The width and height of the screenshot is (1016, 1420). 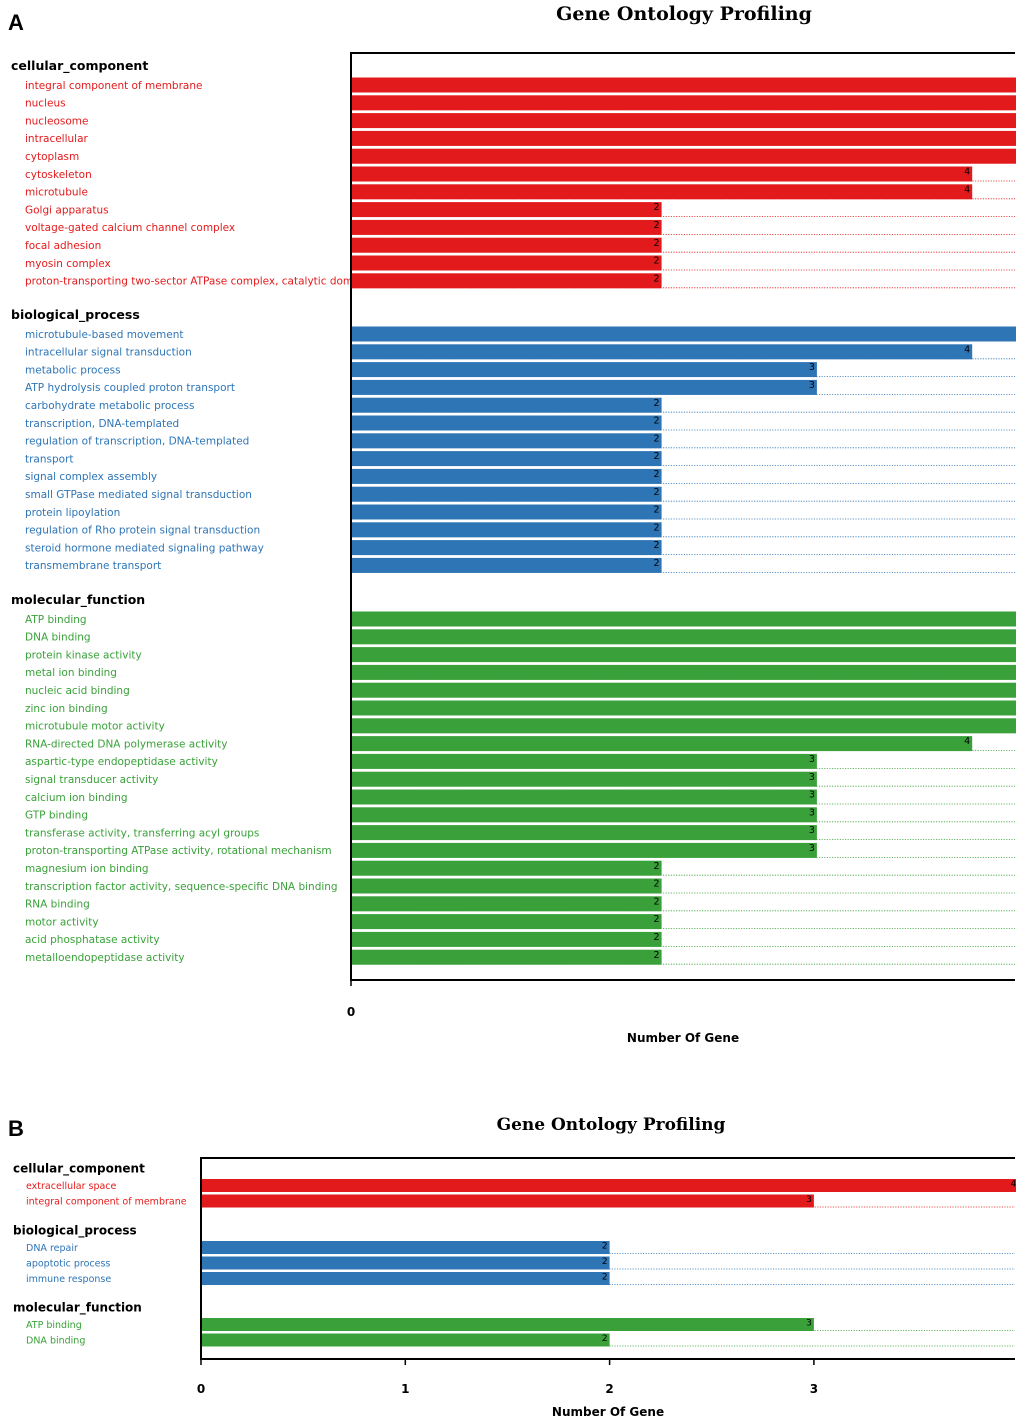 I want to click on category-label: microtubule motor activity, so click(x=95, y=727).